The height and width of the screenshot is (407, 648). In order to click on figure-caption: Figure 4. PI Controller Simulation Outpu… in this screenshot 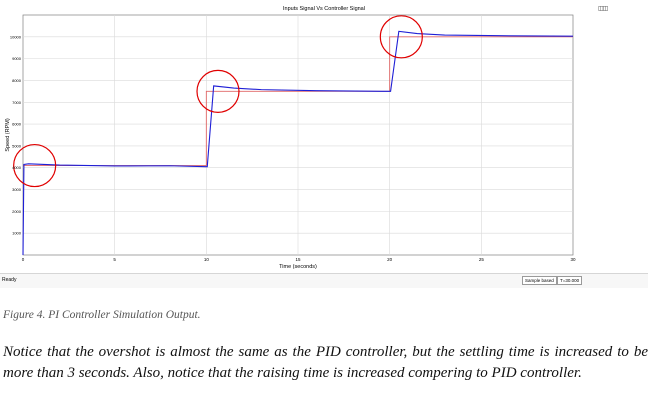, I will do `click(102, 315)`.